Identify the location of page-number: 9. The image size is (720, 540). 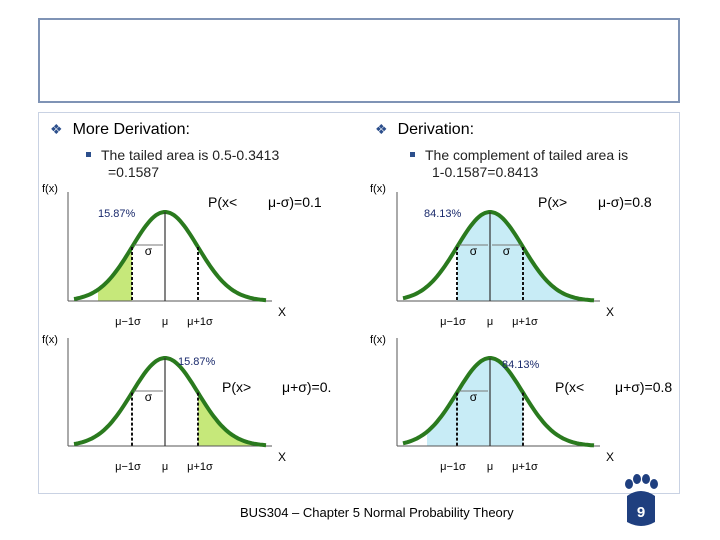
(641, 512).